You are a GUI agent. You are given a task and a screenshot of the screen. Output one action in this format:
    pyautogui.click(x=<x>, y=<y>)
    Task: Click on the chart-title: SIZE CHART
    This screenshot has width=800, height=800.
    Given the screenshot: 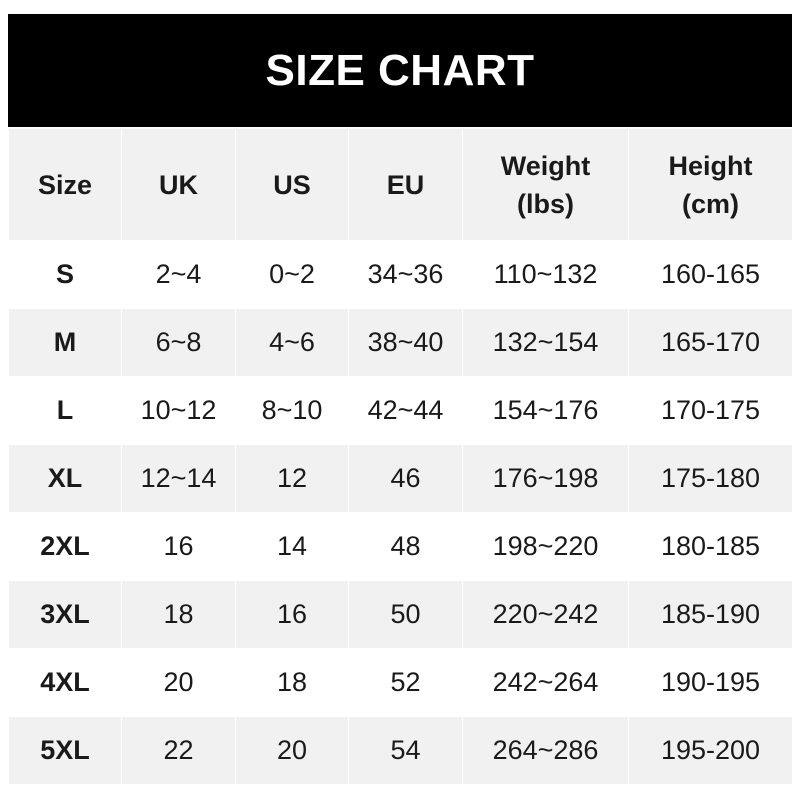 What is the action you would take?
    pyautogui.click(x=400, y=70)
    